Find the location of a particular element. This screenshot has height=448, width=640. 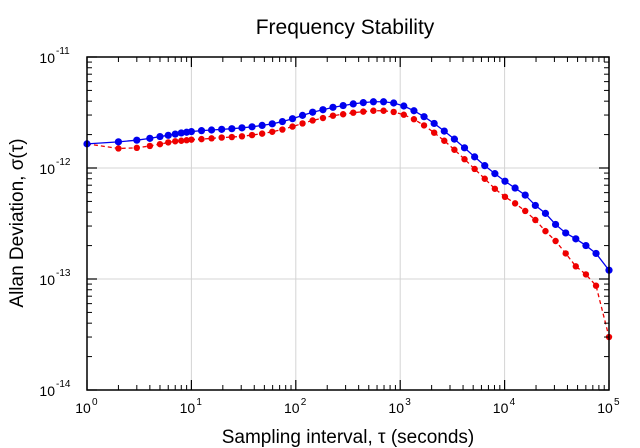

x-tick-label: 10 2 is located at coordinates (295, 406).